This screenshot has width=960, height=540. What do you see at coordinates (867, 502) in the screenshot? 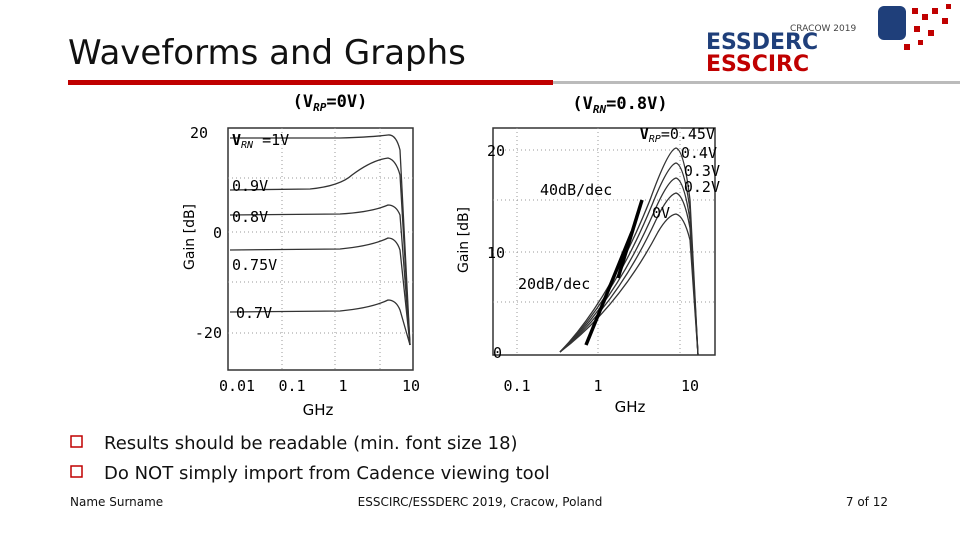
I see `footer-page: 7 of 12` at bounding box center [867, 502].